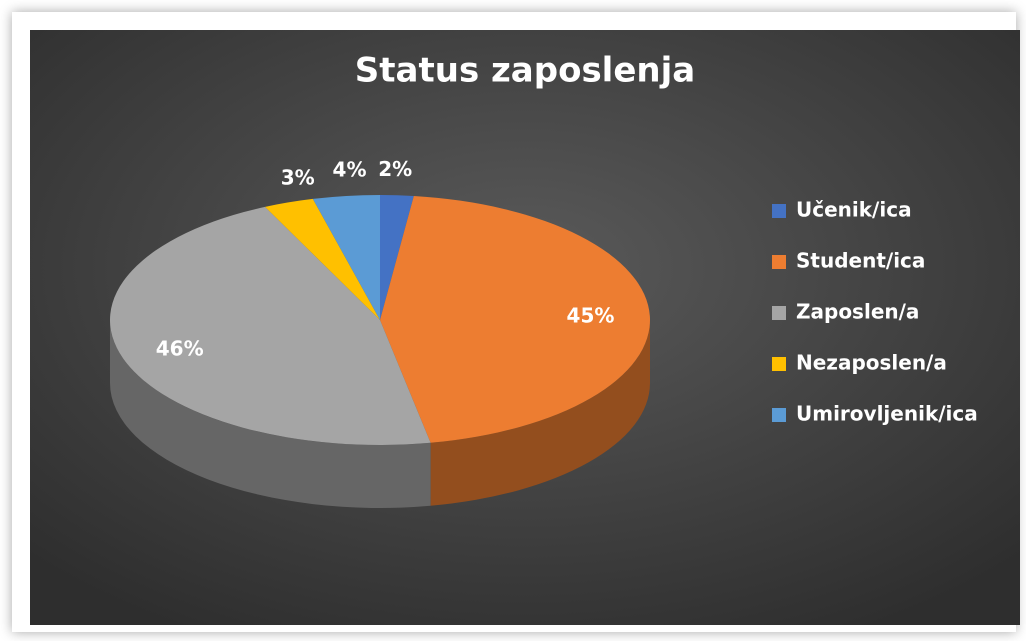  Describe the element at coordinates (857, 312) in the screenshot. I see `legend-label: Zaposlen/a` at that location.